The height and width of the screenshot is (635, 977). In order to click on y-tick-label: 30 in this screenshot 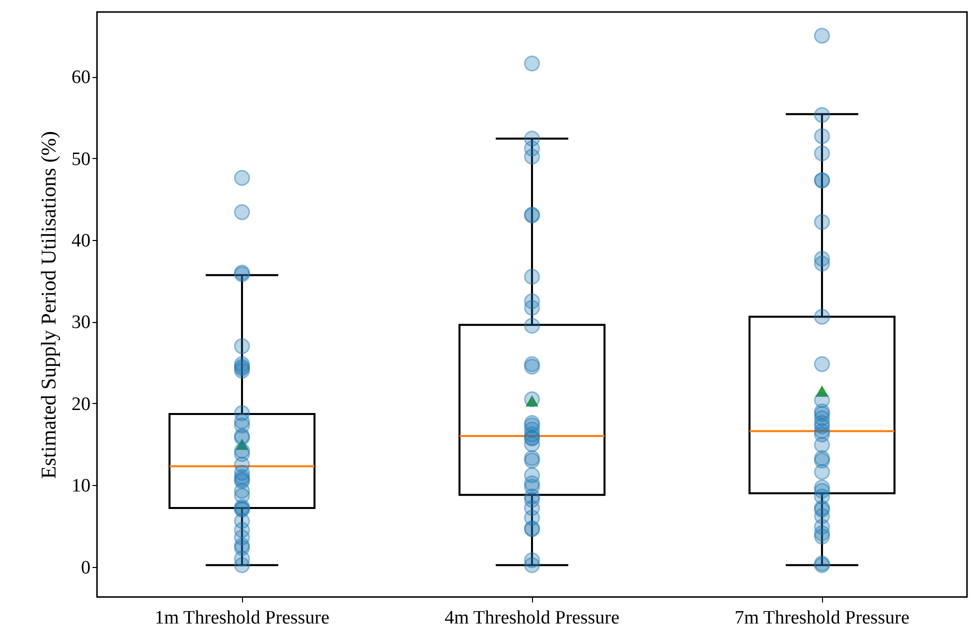, I will do `click(81, 323)`.